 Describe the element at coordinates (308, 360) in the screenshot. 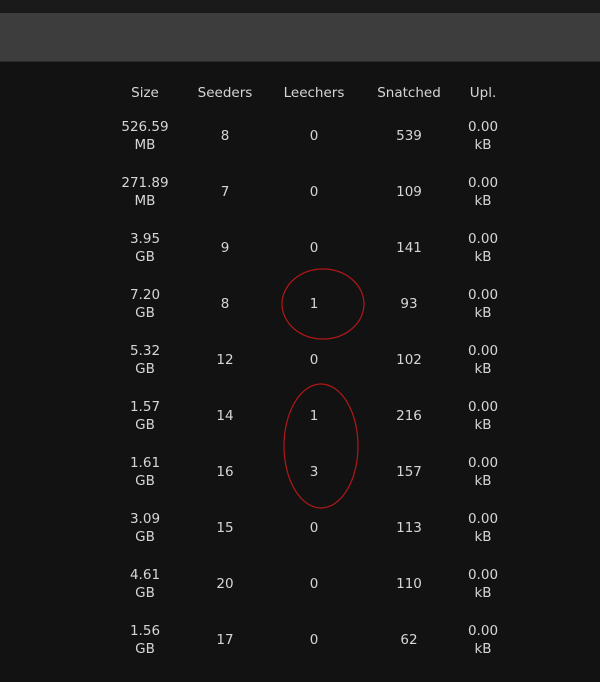

I see `table-row: 5.32 GB 12 0 102 0.00 kB` at that location.